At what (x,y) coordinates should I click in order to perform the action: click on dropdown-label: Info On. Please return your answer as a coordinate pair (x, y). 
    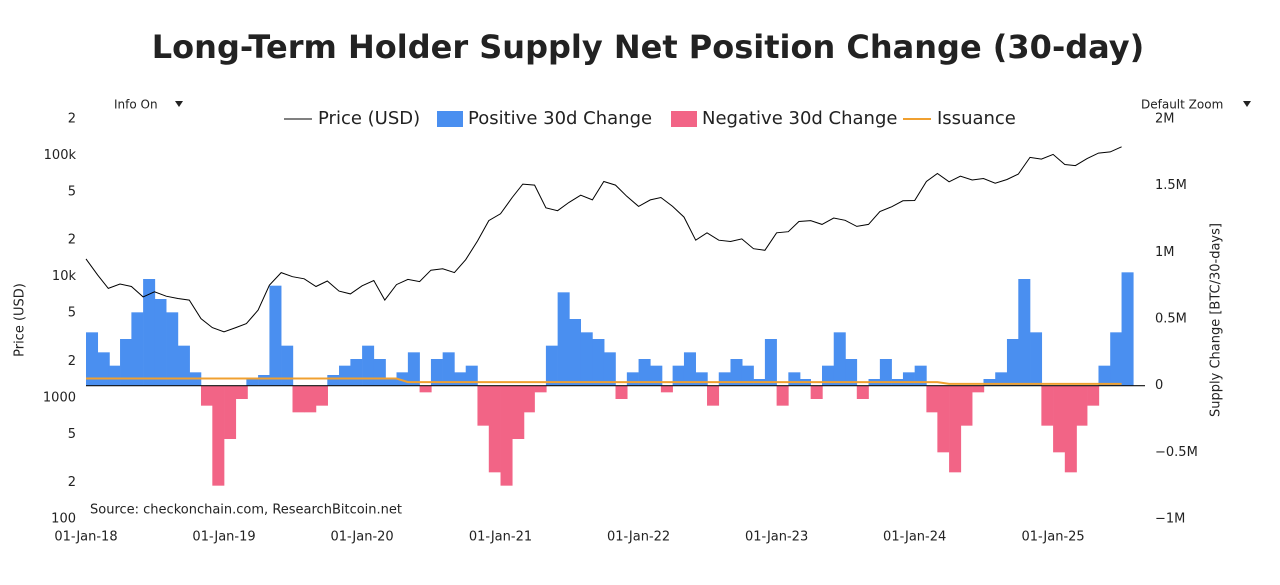
    Looking at the image, I should click on (136, 105).